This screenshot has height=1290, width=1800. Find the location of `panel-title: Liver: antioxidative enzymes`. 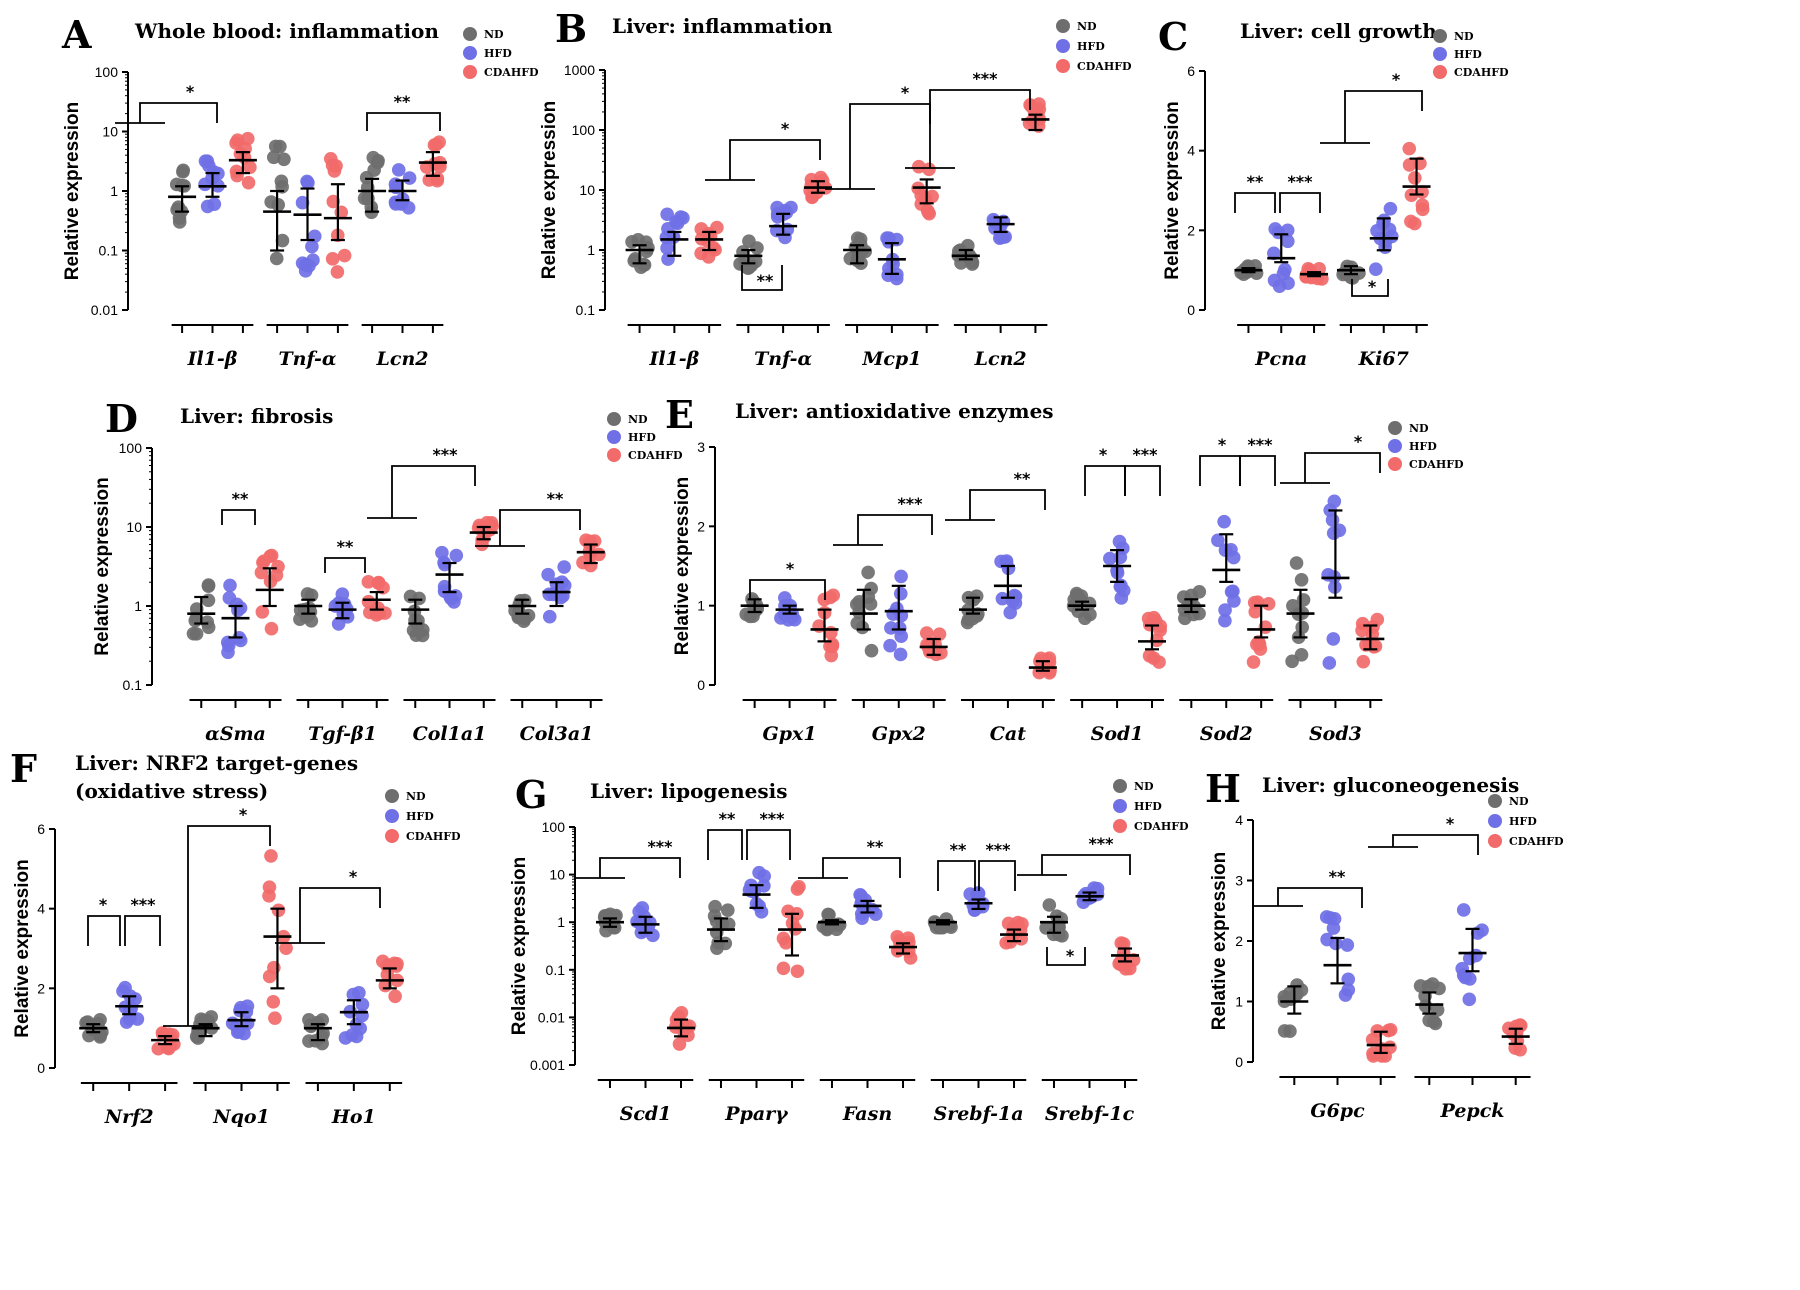

panel-title: Liver: antioxidative enzymes is located at coordinates (894, 411).